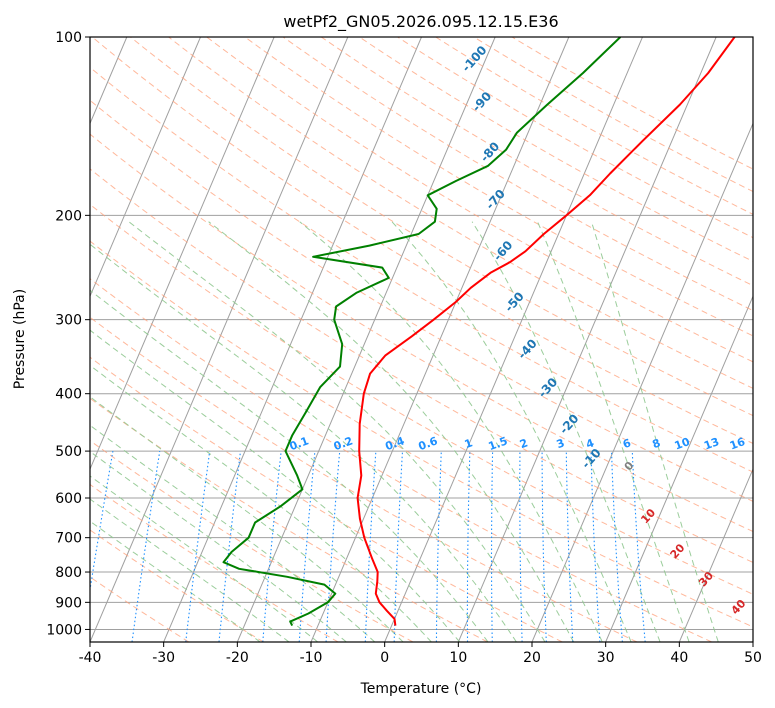  What do you see at coordinates (343, 443) in the screenshot?
I see `mixing-ratio-label: 0.2` at bounding box center [343, 443].